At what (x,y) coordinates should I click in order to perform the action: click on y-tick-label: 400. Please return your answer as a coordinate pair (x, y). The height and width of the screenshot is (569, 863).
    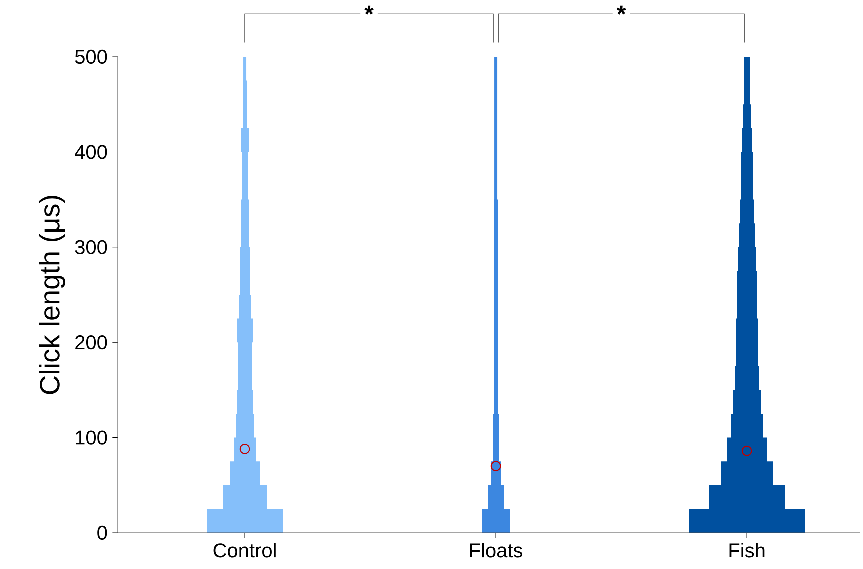
    Looking at the image, I should click on (91, 152).